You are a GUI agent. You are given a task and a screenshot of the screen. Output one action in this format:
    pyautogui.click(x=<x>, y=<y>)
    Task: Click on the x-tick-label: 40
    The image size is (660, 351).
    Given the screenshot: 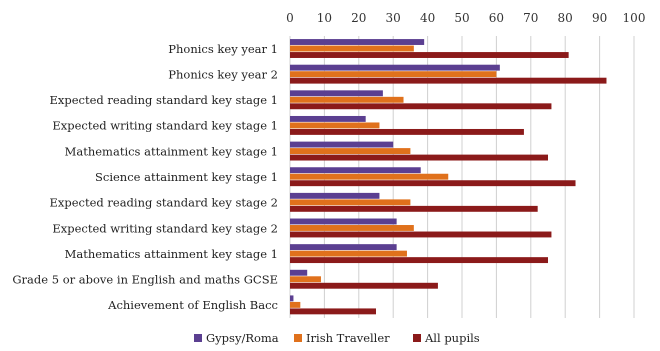 What is the action you would take?
    pyautogui.click(x=427, y=18)
    